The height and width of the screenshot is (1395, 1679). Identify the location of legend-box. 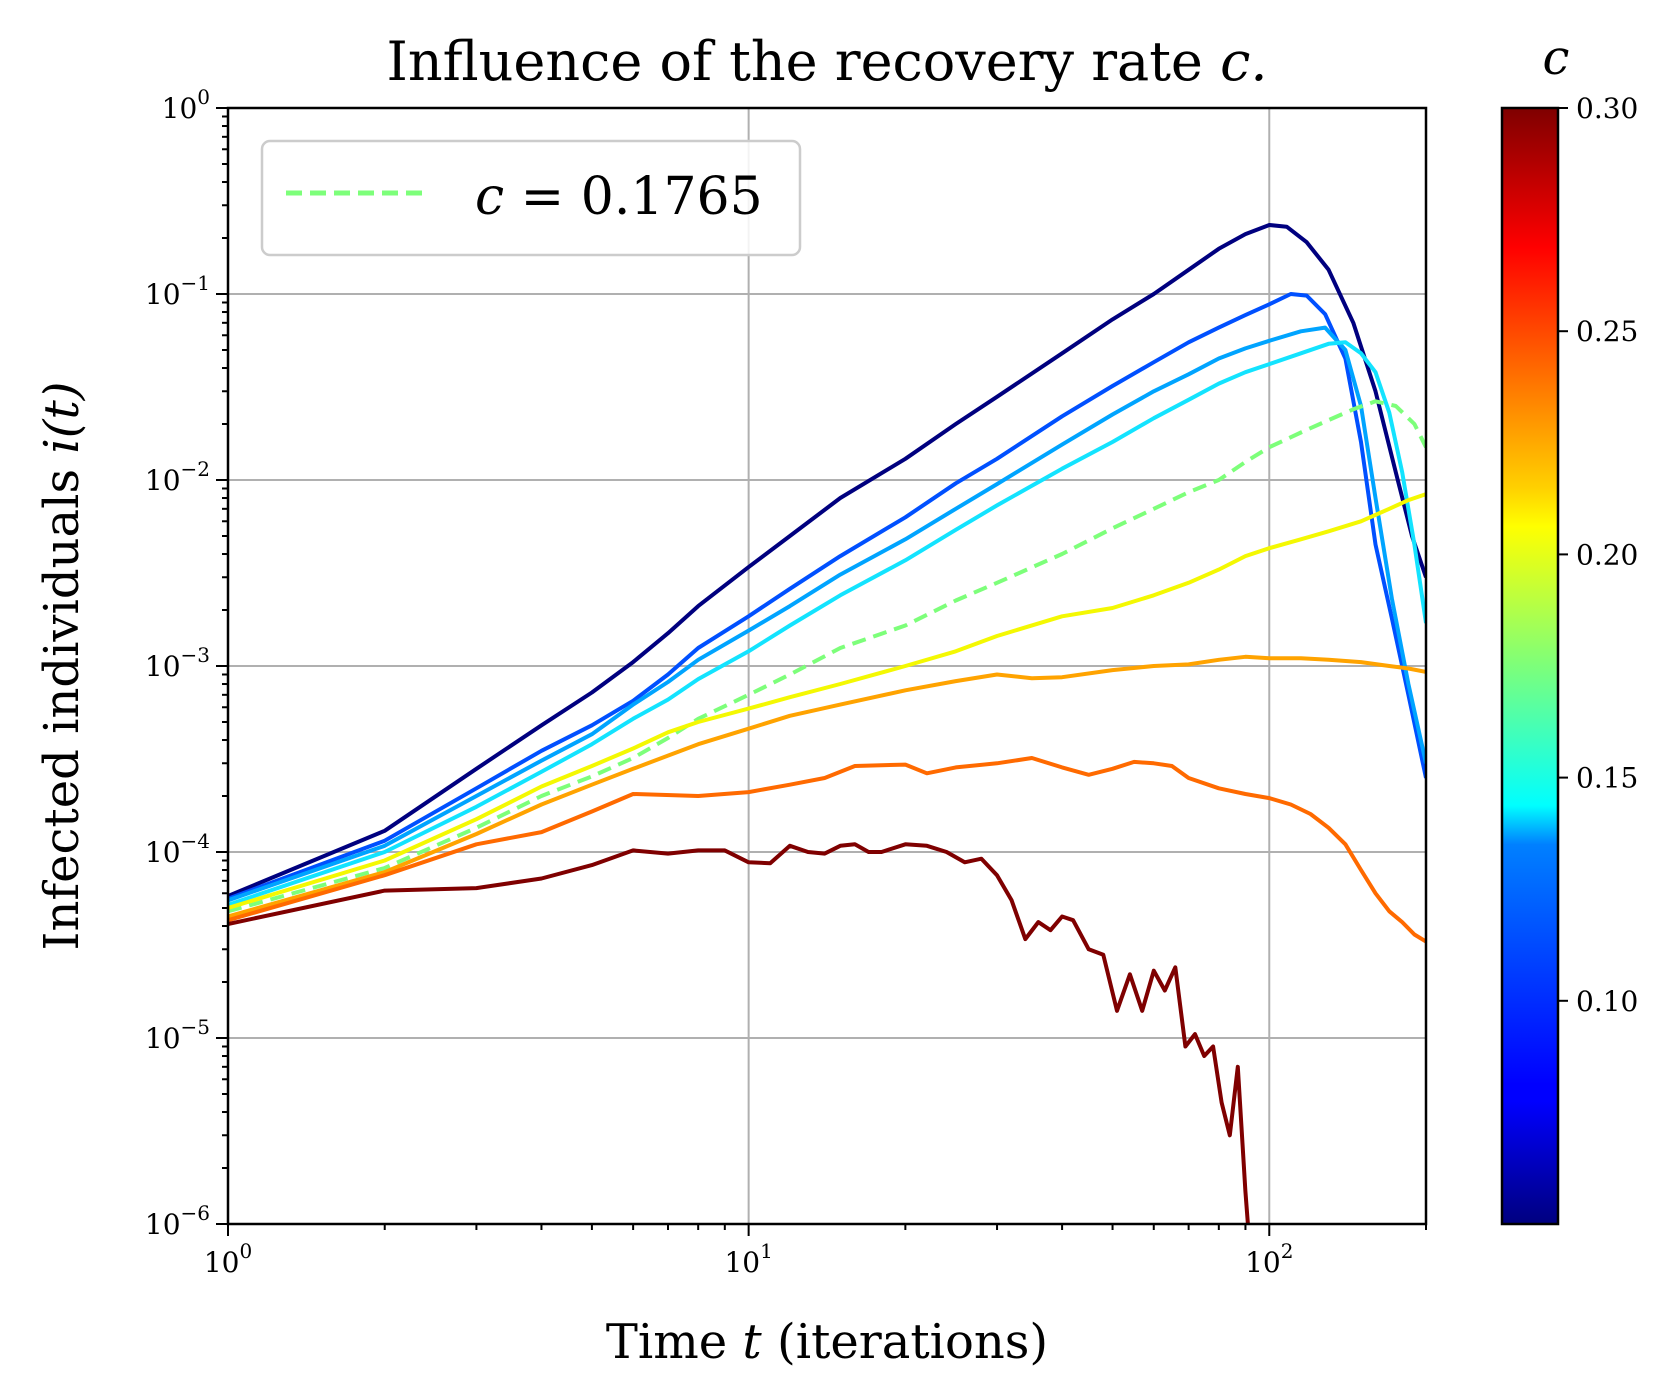
(531, 198).